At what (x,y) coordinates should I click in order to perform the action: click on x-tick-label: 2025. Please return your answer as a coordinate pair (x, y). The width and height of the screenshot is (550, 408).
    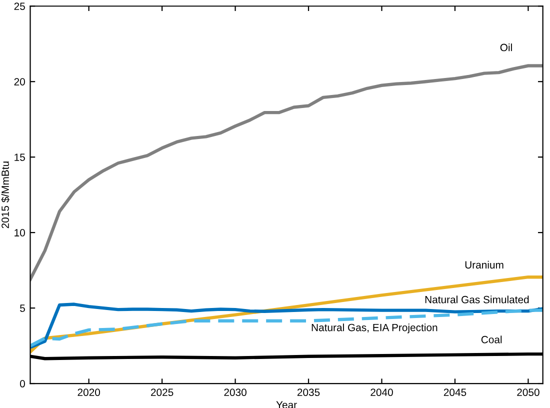
    Looking at the image, I should click on (162, 392).